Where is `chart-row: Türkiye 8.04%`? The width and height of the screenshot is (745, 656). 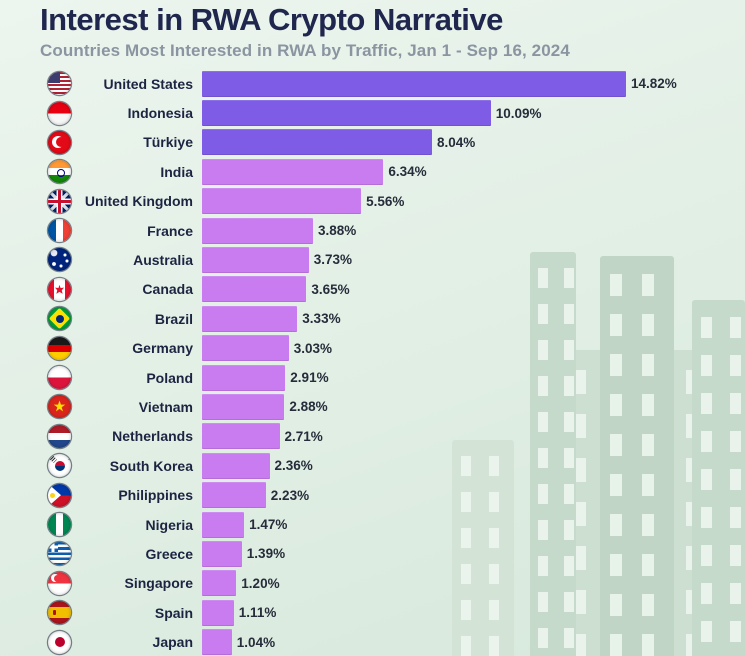
chart-row: Türkiye 8.04% is located at coordinates (372, 142).